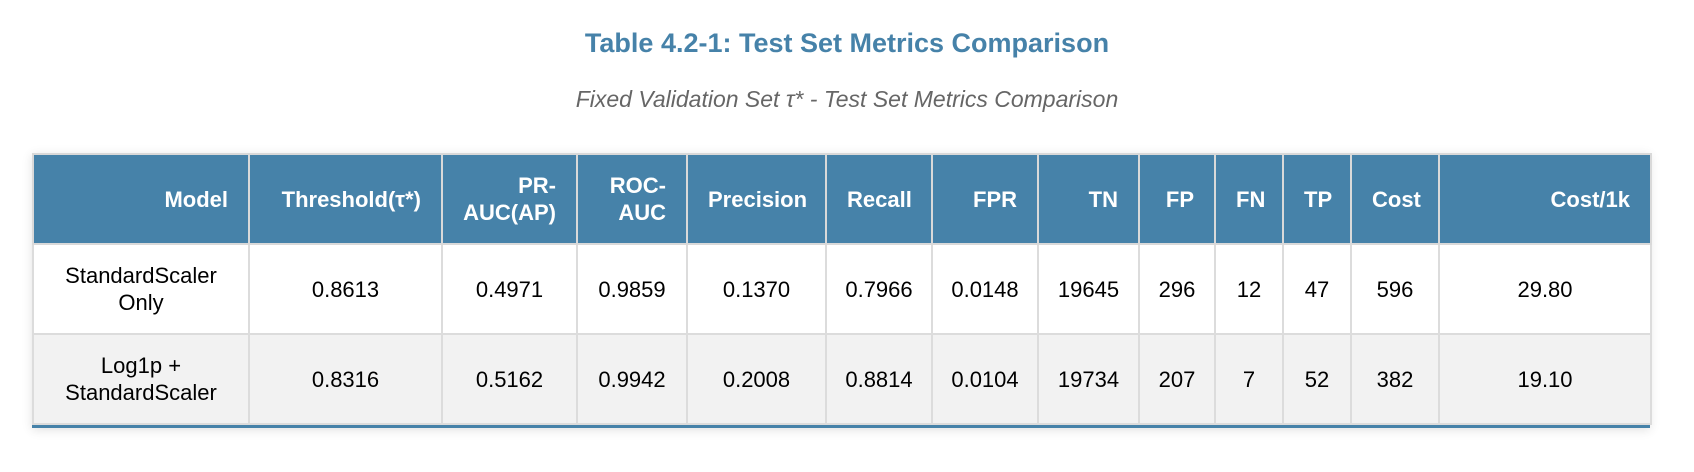 The image size is (1694, 472). What do you see at coordinates (847, 43) in the screenshot?
I see `table-title: Table 4.2-1: Test Set Metrics Comparison` at bounding box center [847, 43].